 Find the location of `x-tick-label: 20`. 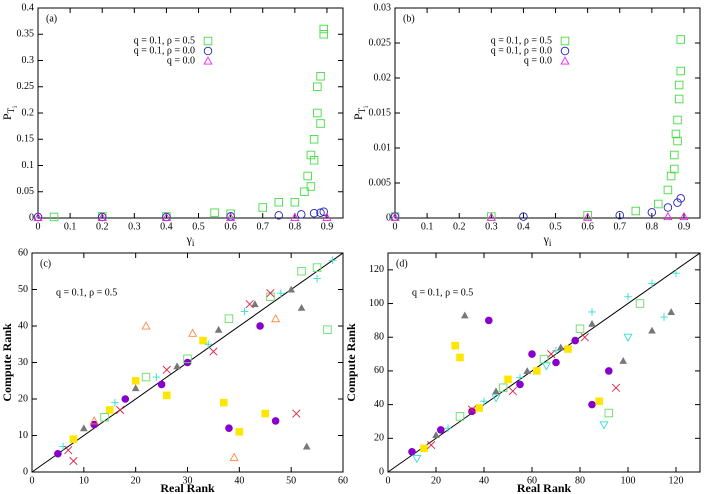

x-tick-label: 20 is located at coordinates (136, 480).